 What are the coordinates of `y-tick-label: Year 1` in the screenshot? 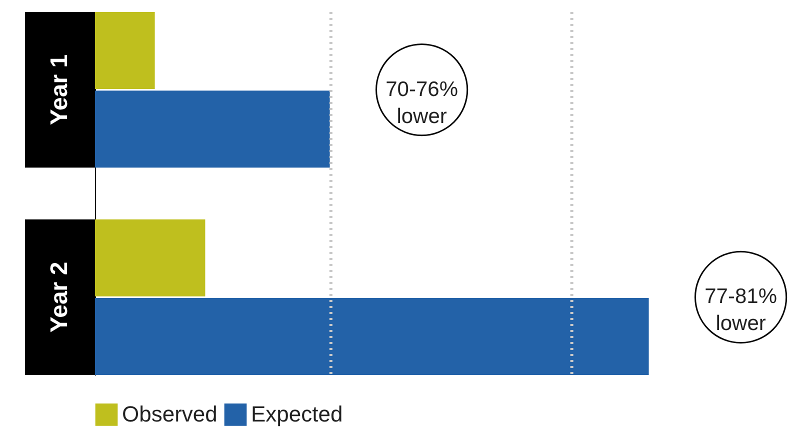 It's located at (59, 90).